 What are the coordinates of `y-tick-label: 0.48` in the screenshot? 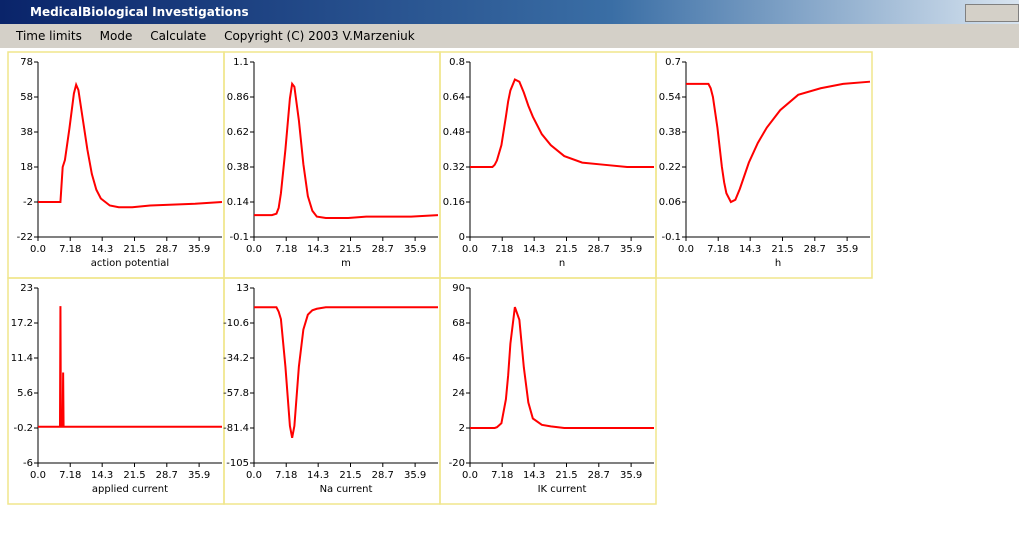 It's located at (454, 132).